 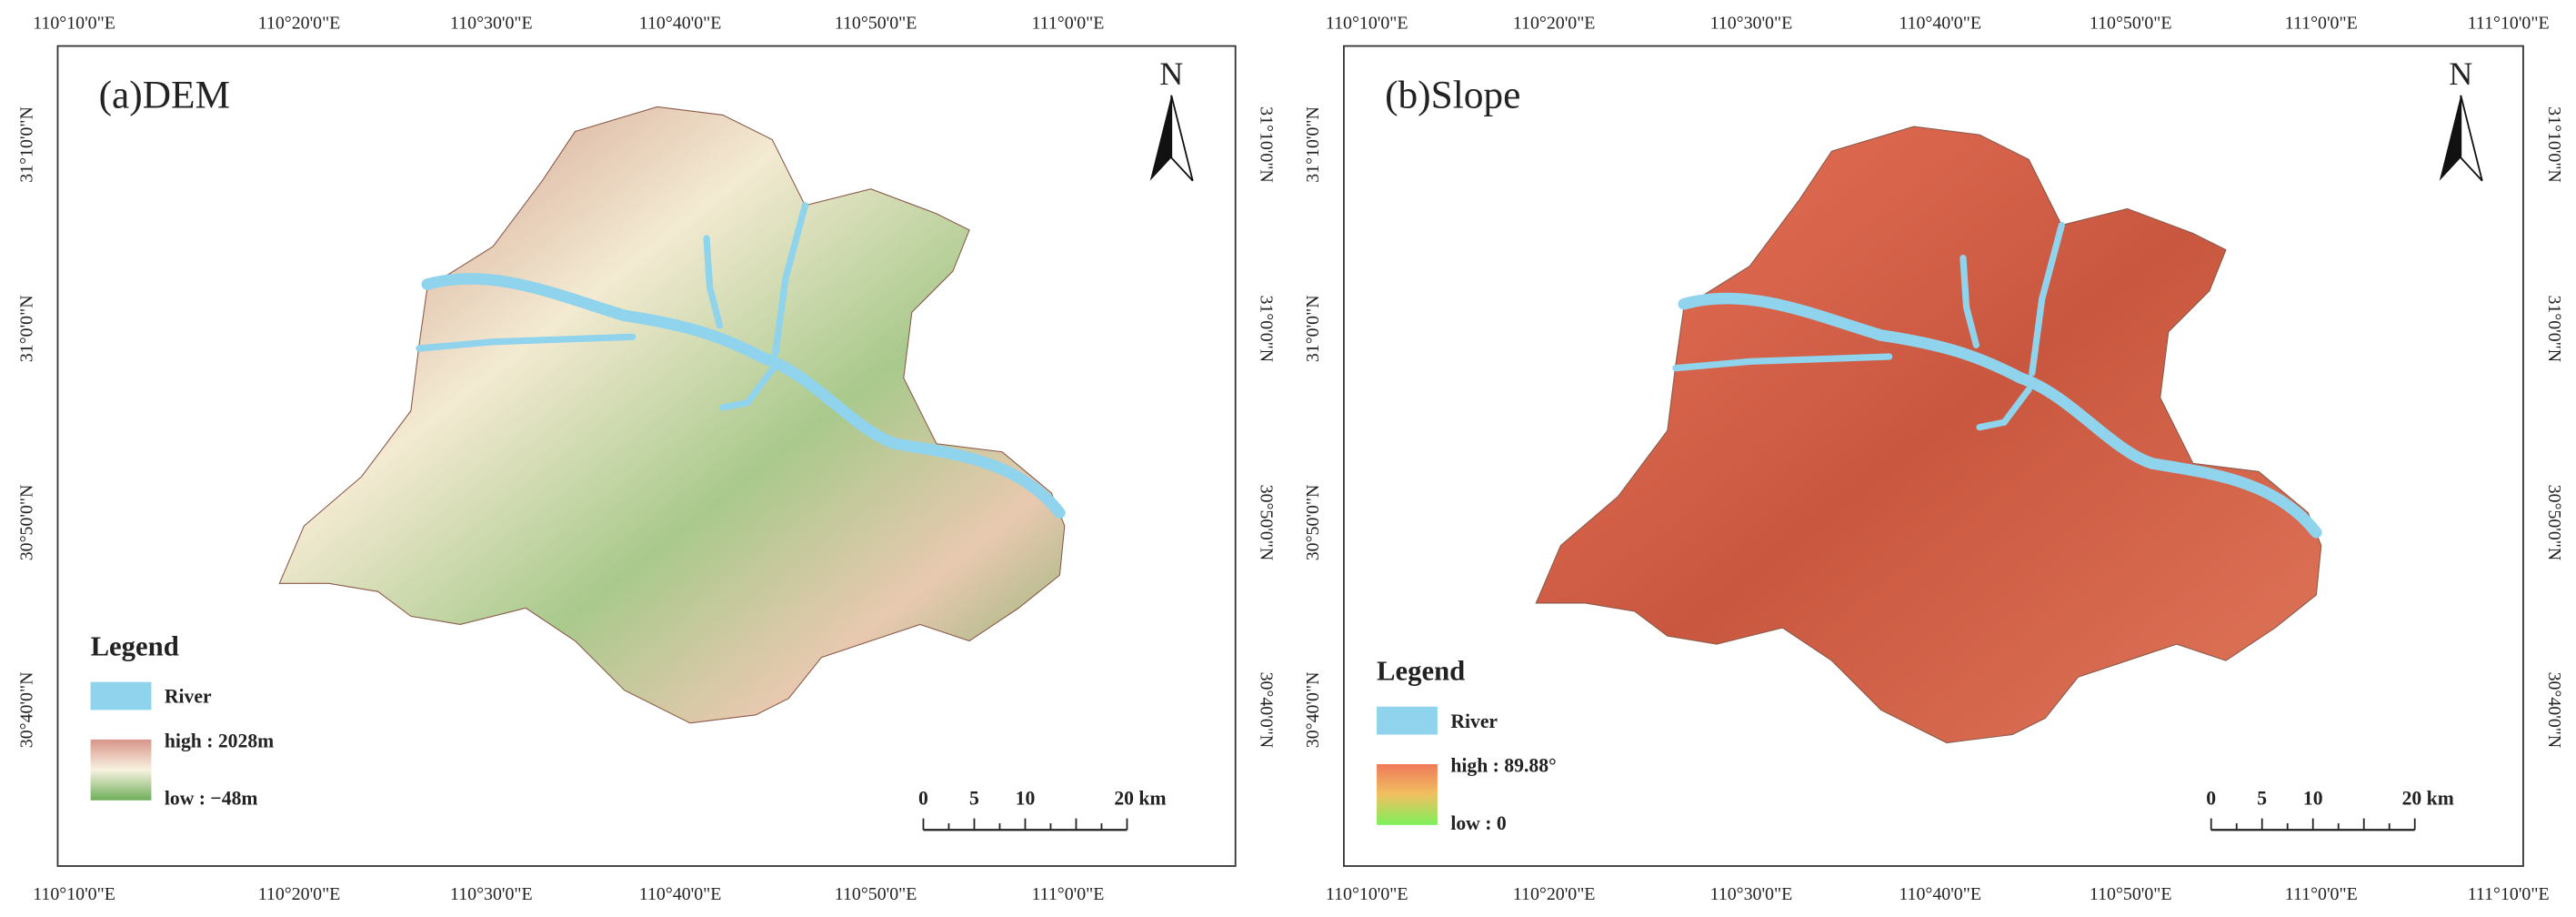 What do you see at coordinates (1478, 823) in the screenshot?
I see `legend-label: low : 0` at bounding box center [1478, 823].